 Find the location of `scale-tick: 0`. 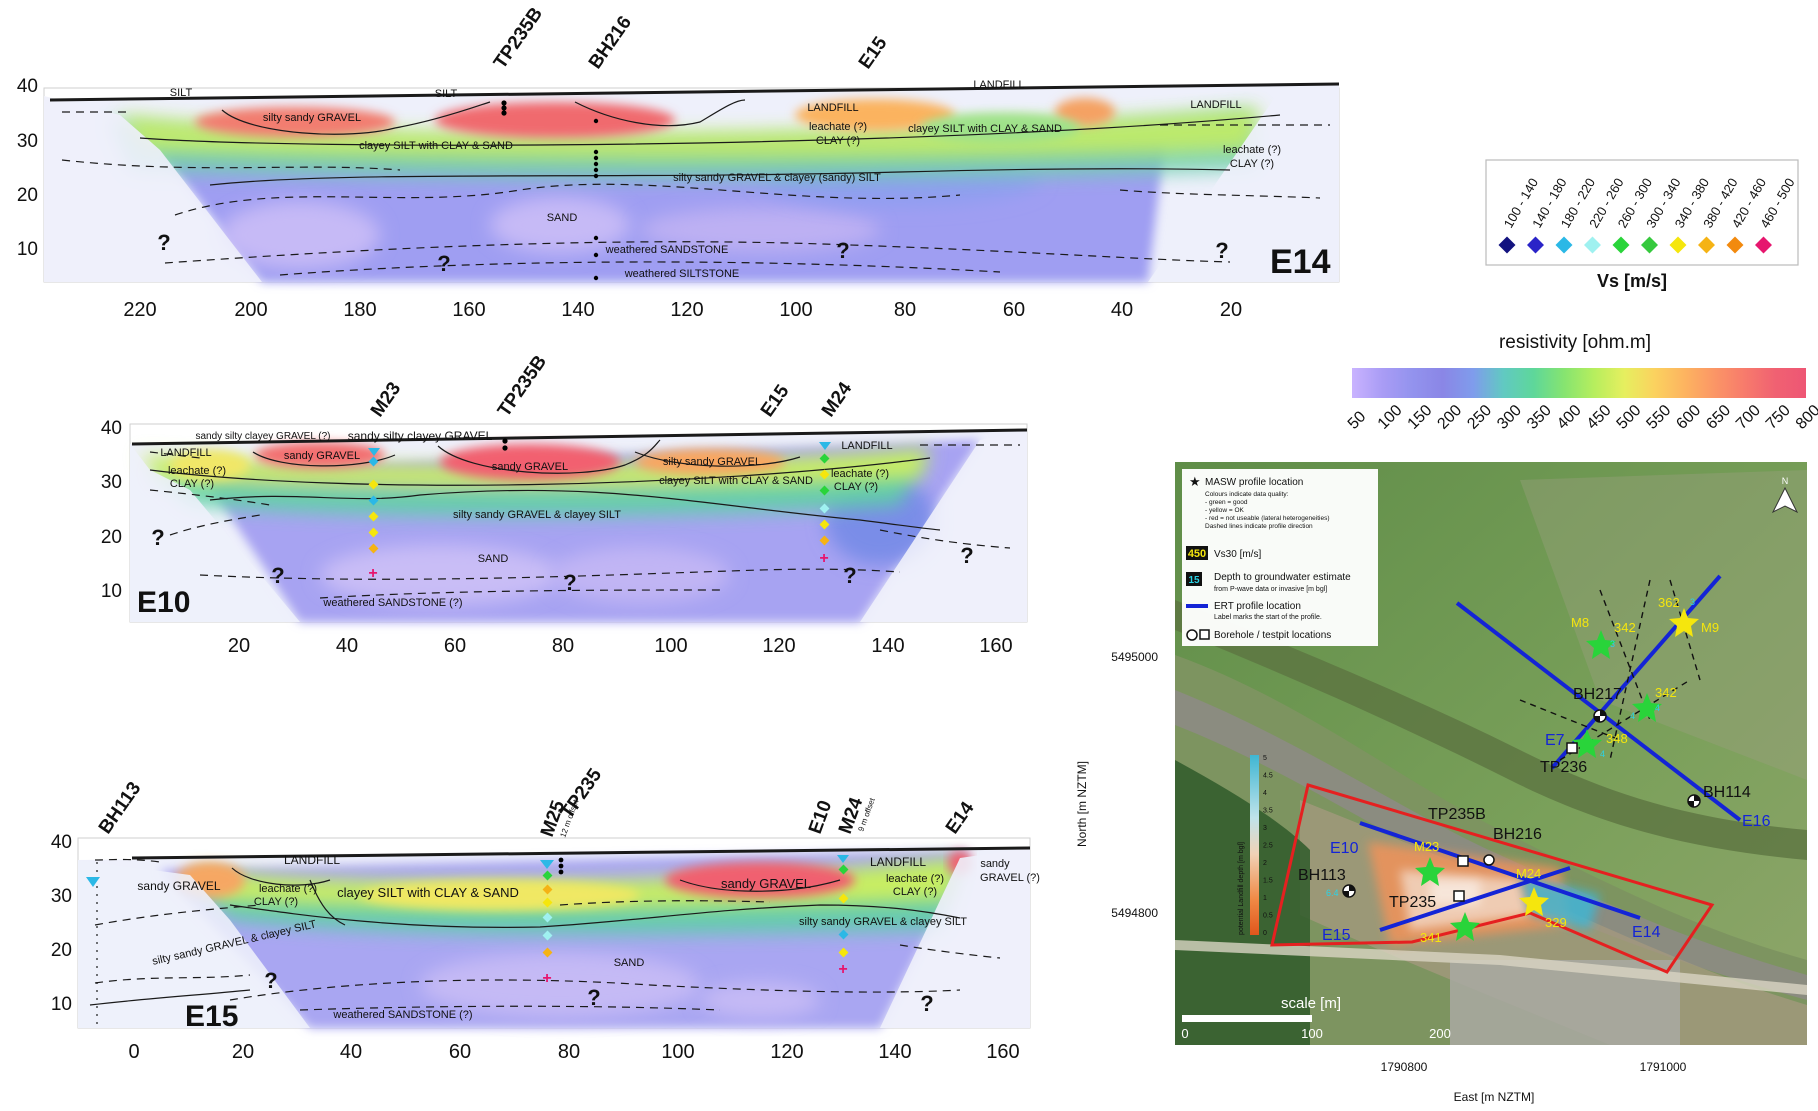

scale-tick: 0 is located at coordinates (1184, 1033).